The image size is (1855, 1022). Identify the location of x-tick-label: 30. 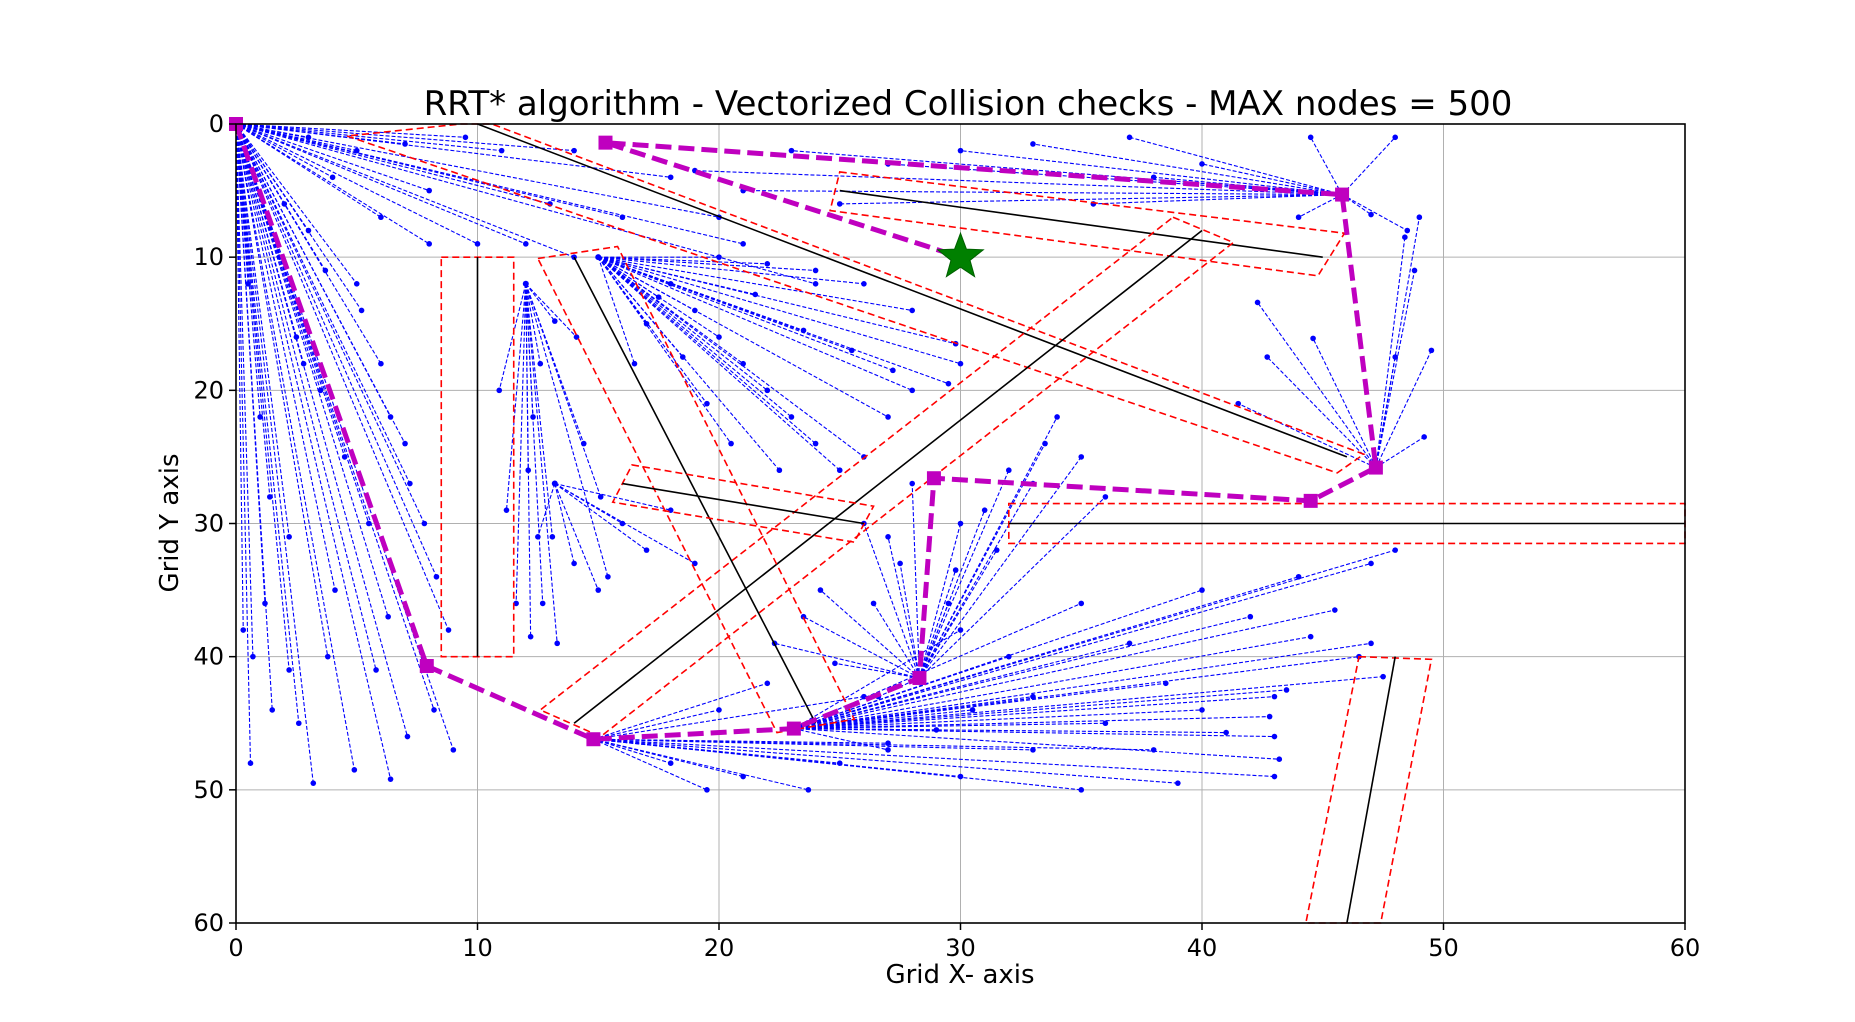
(960, 948).